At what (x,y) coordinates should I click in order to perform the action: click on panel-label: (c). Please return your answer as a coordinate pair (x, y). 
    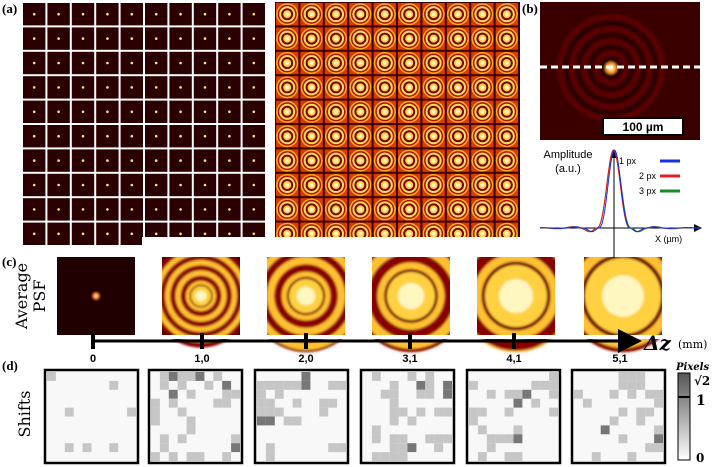
    Looking at the image, I should click on (9, 261).